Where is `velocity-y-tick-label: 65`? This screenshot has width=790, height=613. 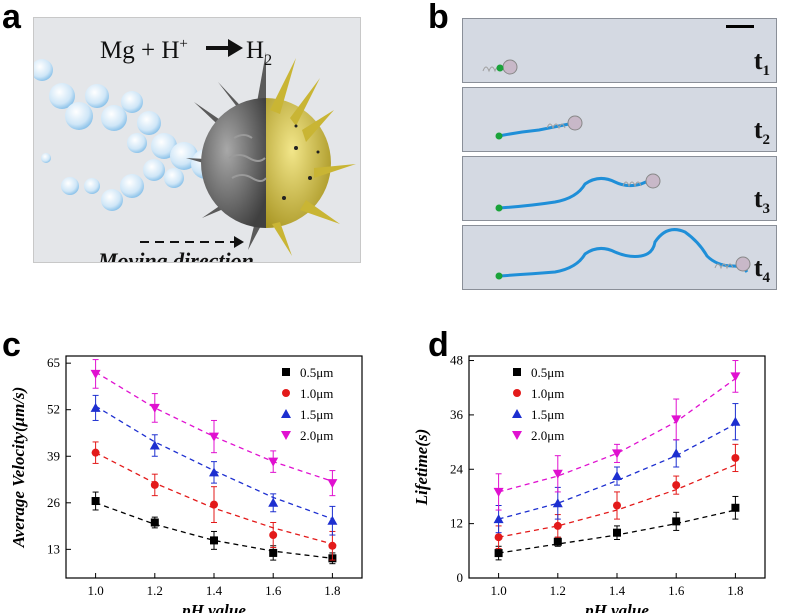
velocity-y-tick-label: 65 is located at coordinates (53, 362).